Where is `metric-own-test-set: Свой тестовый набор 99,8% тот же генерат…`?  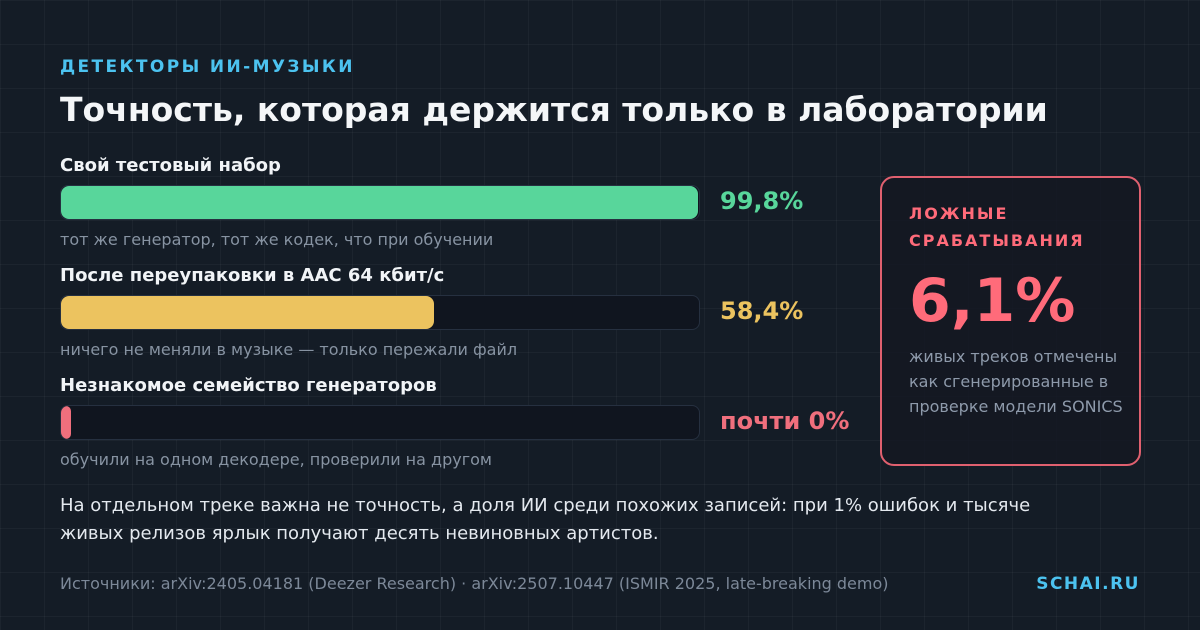 metric-own-test-set: Свой тестовый набор 99,8% тот же генерат… is located at coordinates (470, 210).